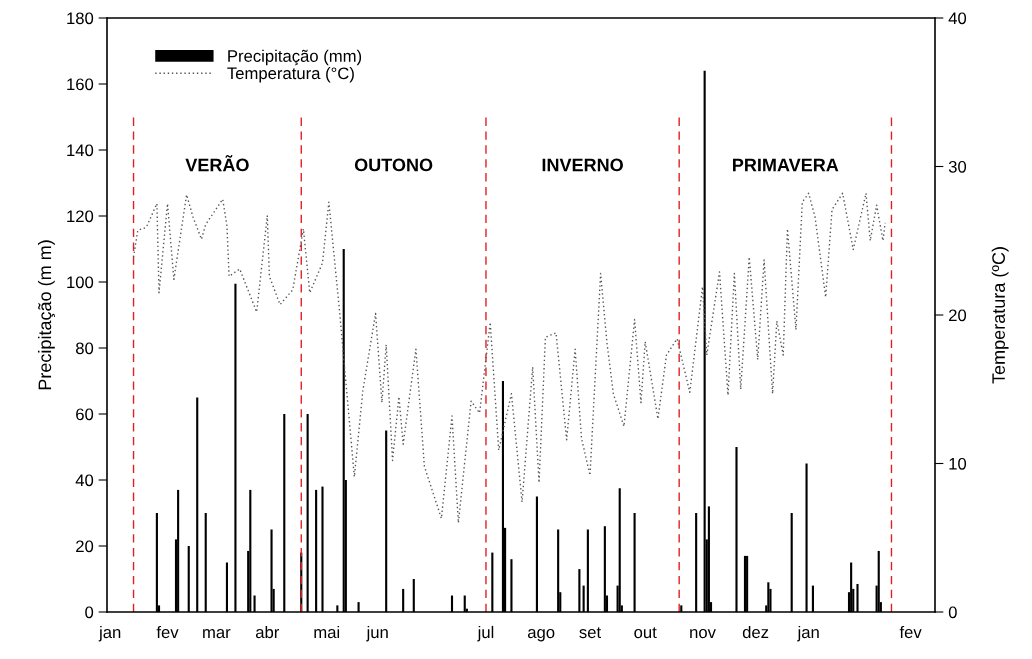 This screenshot has height=659, width=1032. What do you see at coordinates (84, 480) in the screenshot?
I see `y-tick-label: 40` at bounding box center [84, 480].